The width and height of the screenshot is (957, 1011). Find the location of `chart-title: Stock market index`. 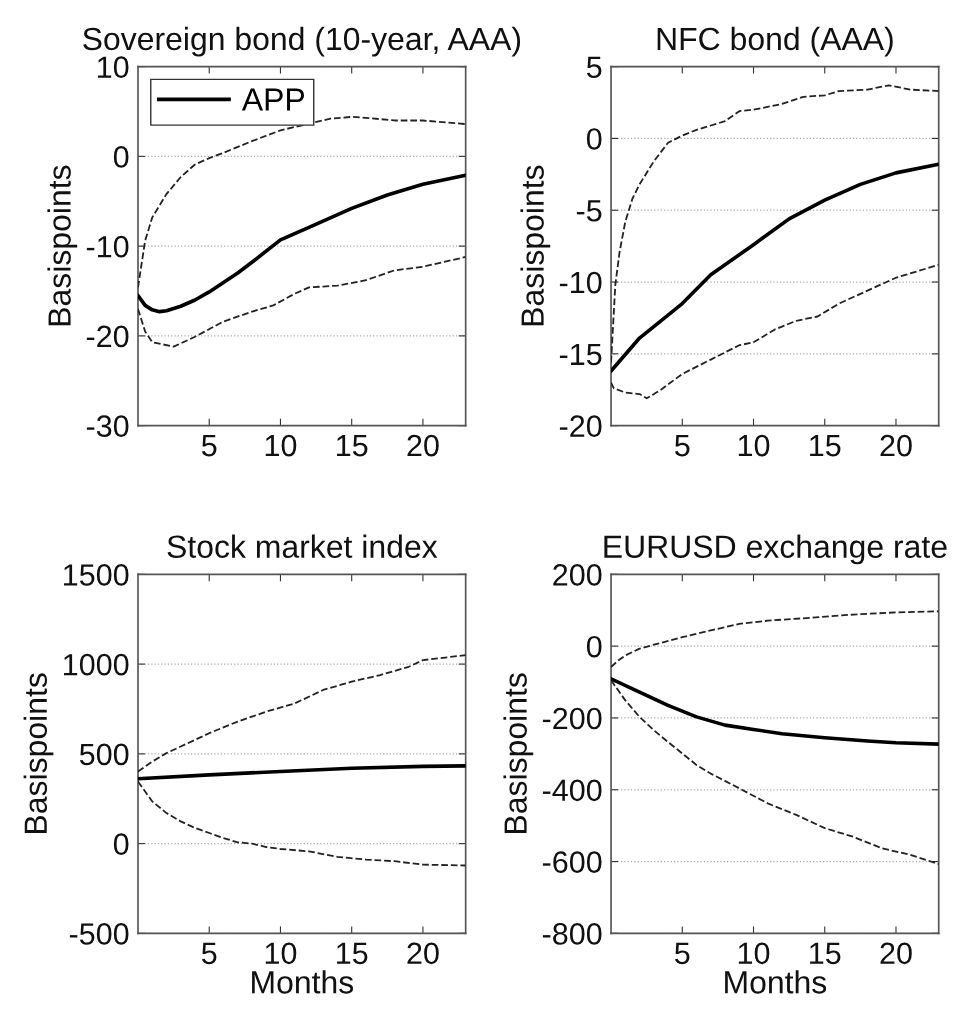

chart-title: Stock market index is located at coordinates (302, 546).